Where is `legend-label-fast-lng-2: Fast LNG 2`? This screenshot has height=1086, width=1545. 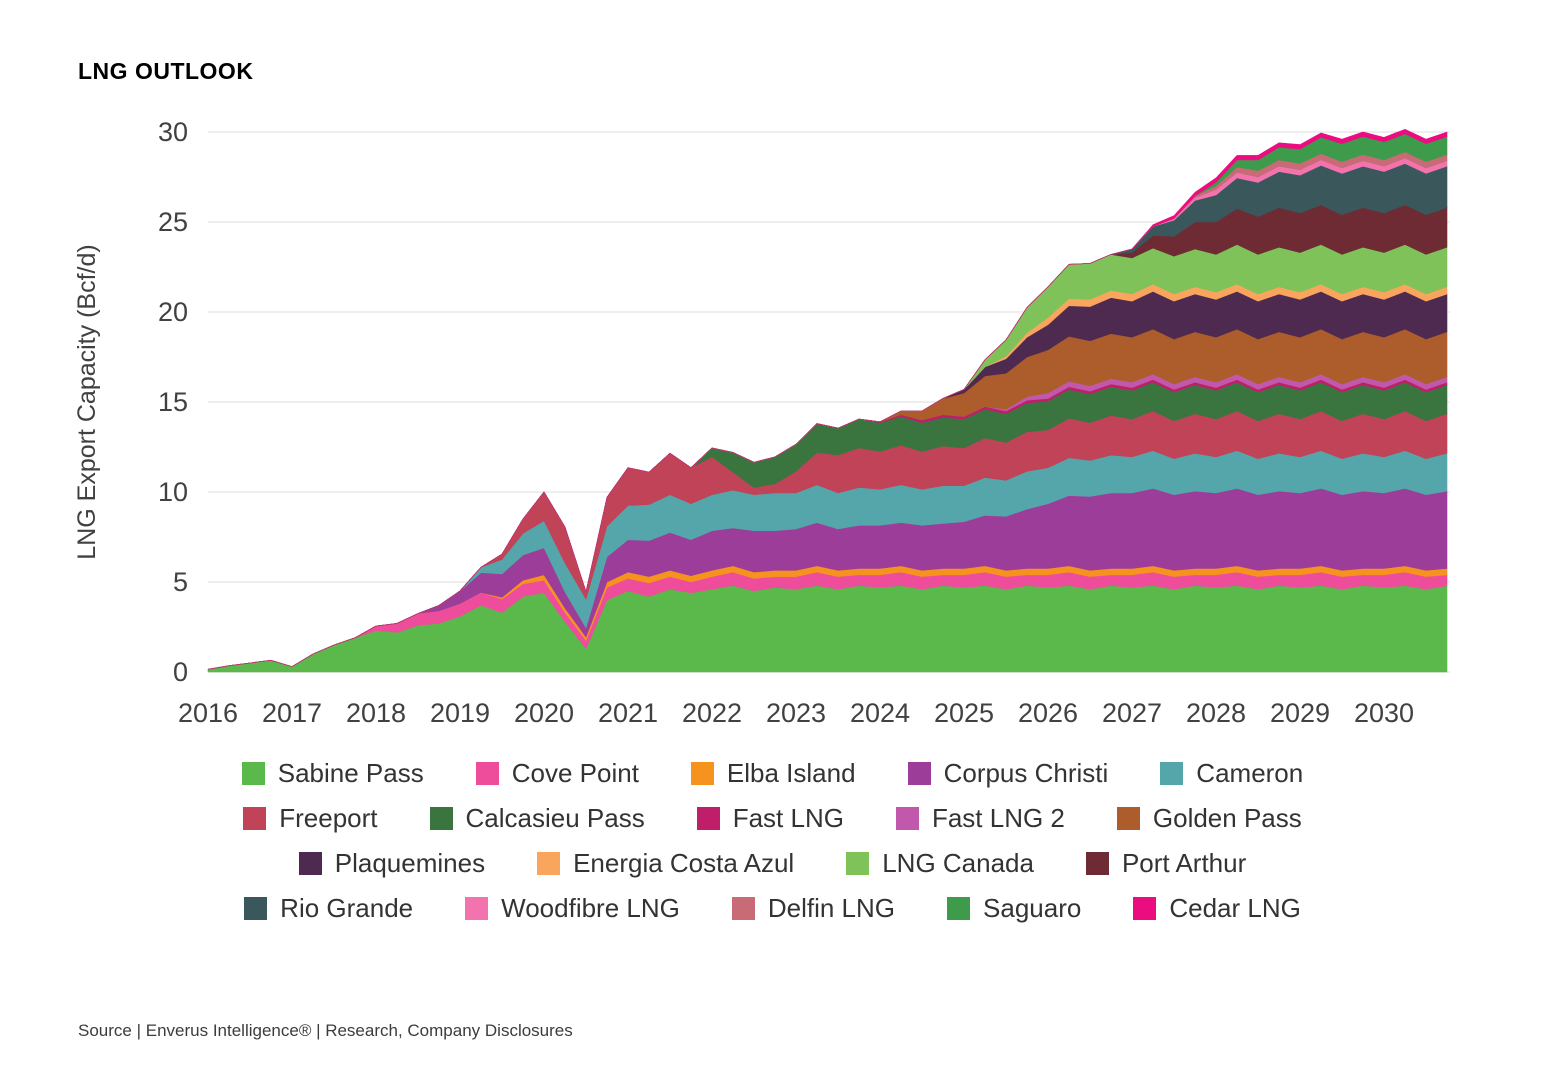 legend-label-fast-lng-2: Fast LNG 2 is located at coordinates (998, 818).